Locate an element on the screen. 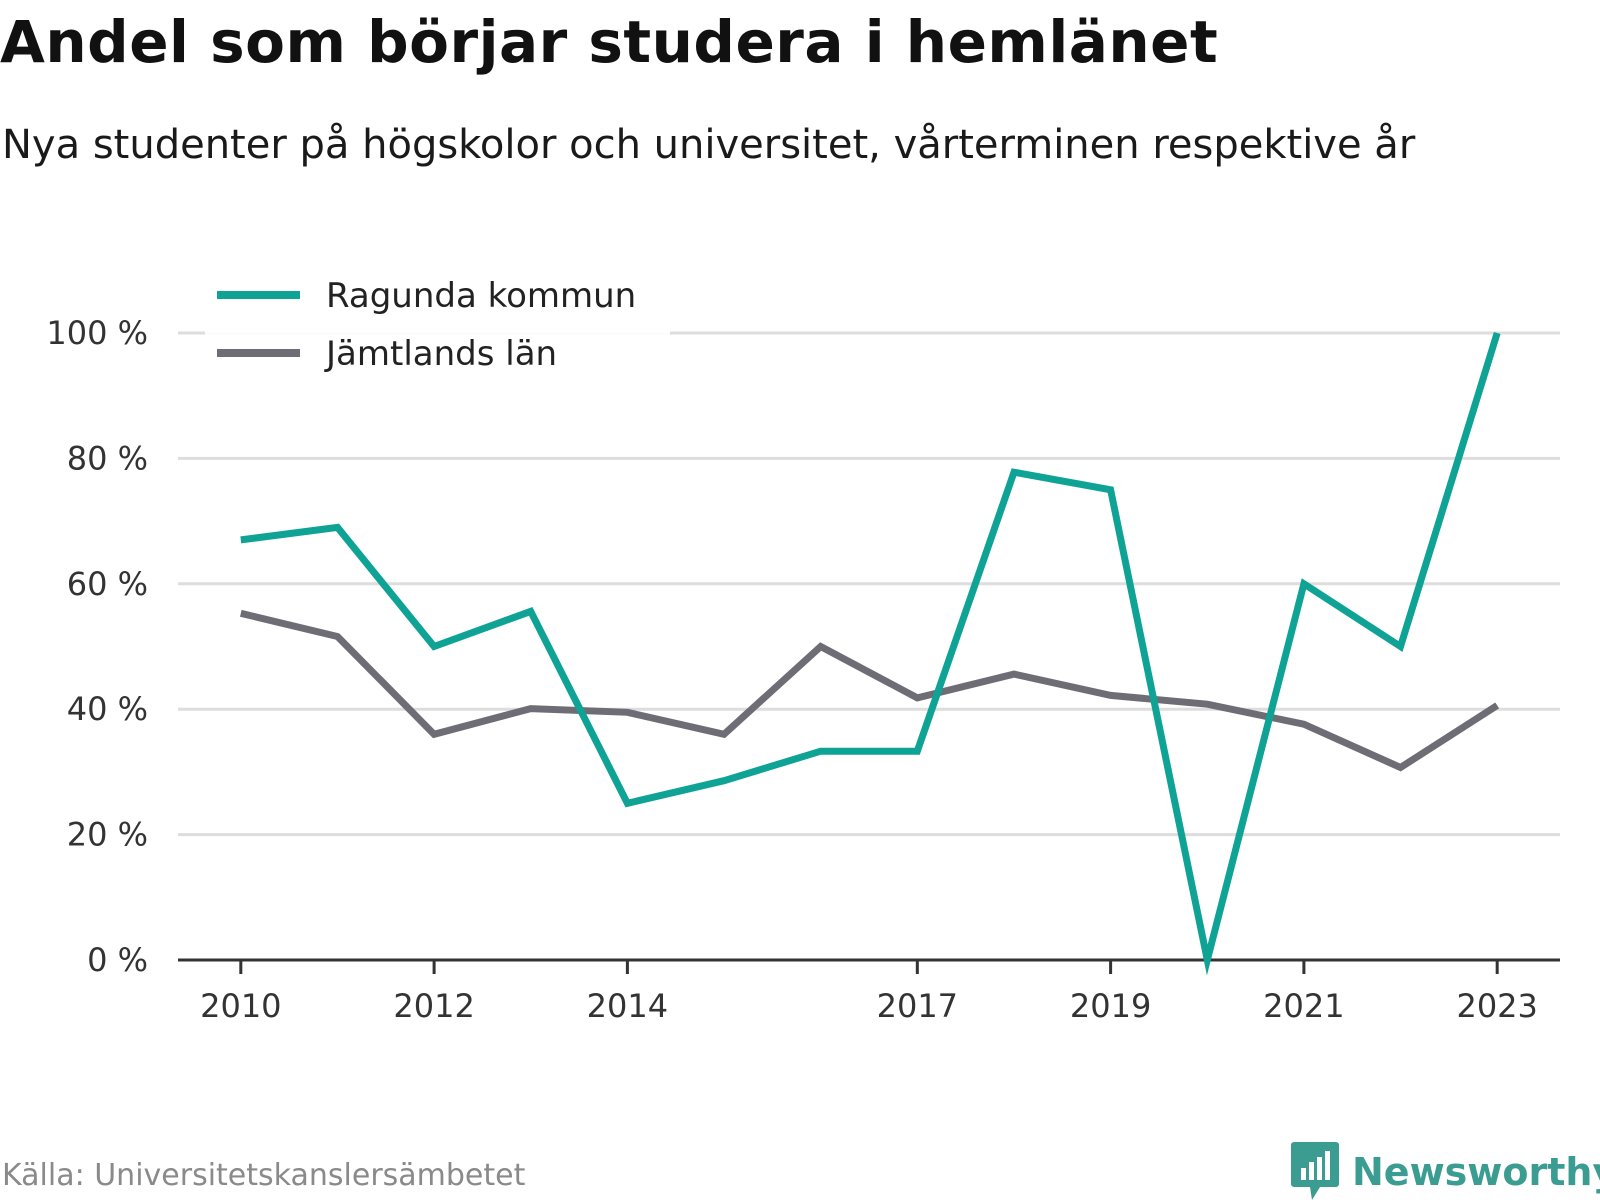  x-tick-label: 2017 is located at coordinates (917, 1006).